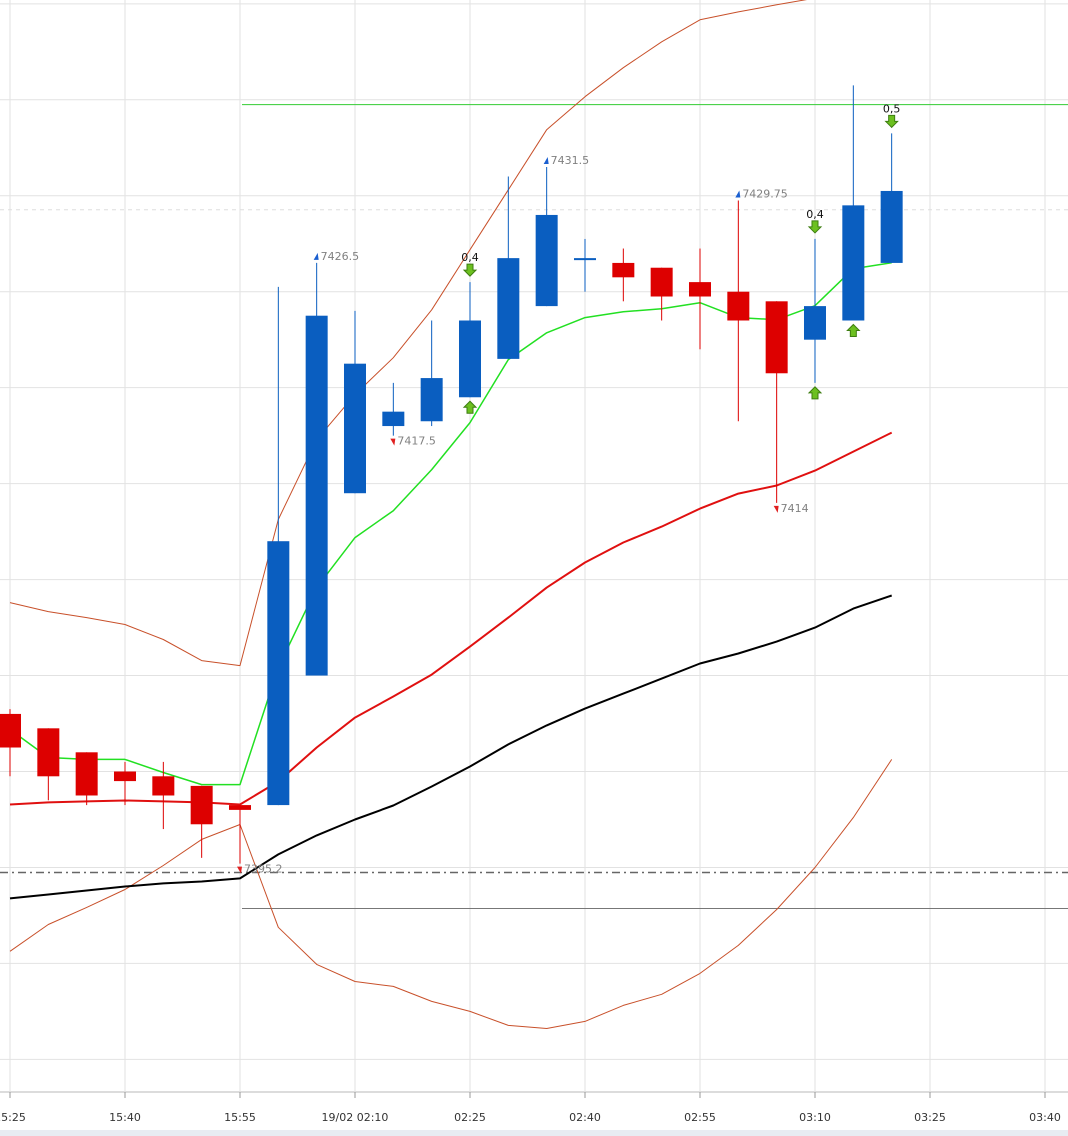 Image resolution: width=1068 pixels, height=1136 pixels. What do you see at coordinates (930, 1117) in the screenshot?
I see `x-tick-label: 03:25` at bounding box center [930, 1117].